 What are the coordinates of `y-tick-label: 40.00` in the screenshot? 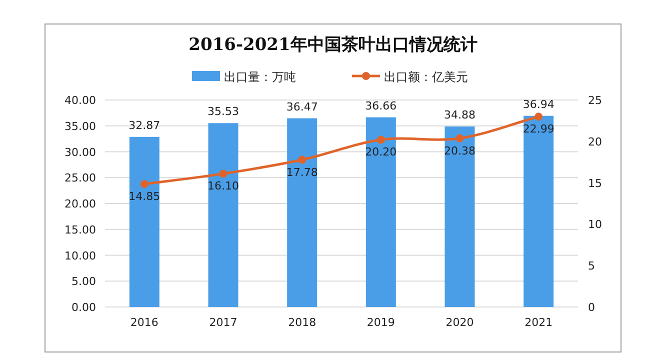 It's located at (80, 100).